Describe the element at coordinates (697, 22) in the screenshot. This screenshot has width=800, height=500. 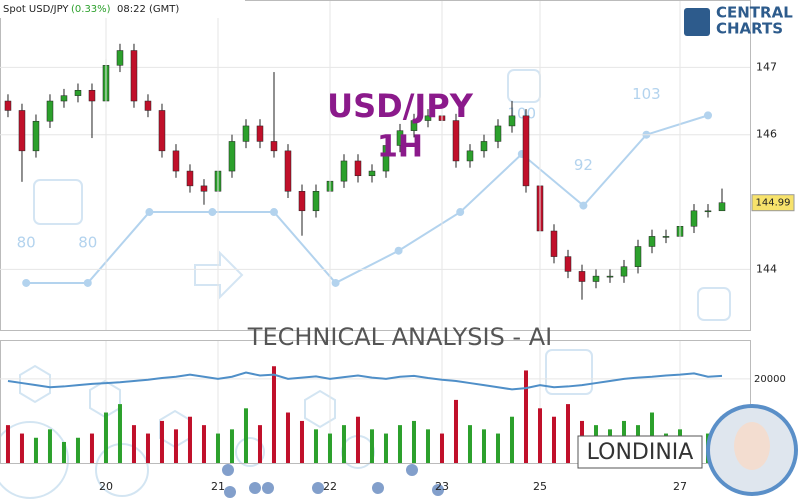
I see `logo-icon` at that location.